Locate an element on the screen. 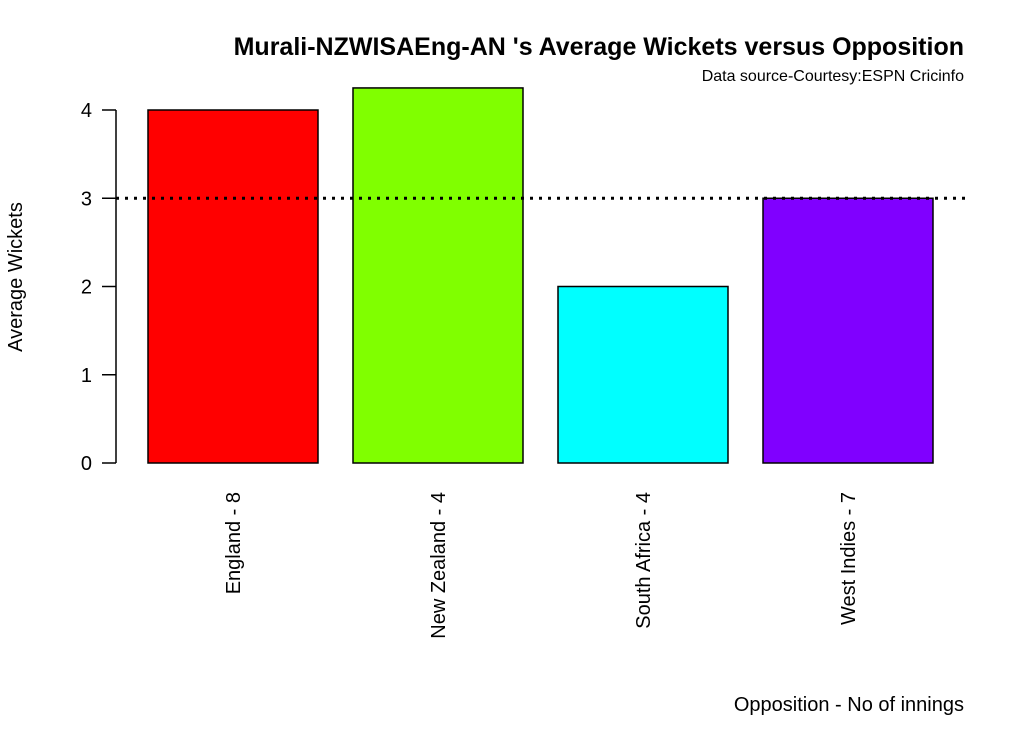 Image resolution: width=1024 pixels, height=731 pixels. x-axis-label: Opposition - No of innings is located at coordinates (849, 705).